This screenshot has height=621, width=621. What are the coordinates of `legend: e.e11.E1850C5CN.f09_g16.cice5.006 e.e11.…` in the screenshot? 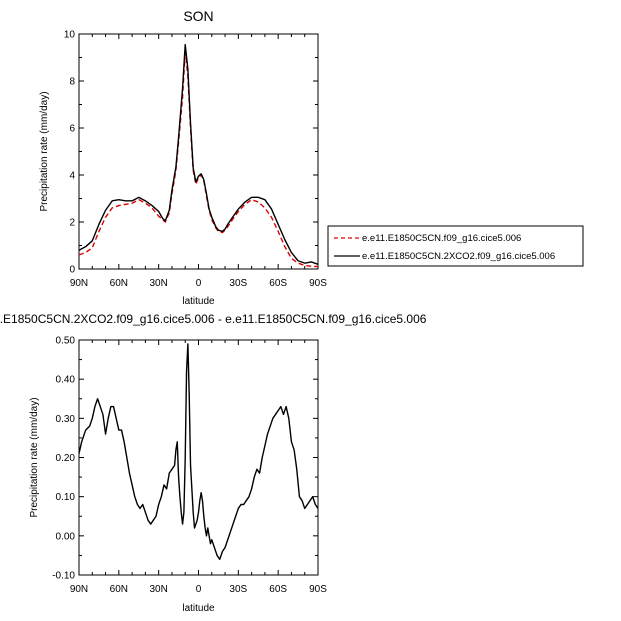 It's located at (455, 246).